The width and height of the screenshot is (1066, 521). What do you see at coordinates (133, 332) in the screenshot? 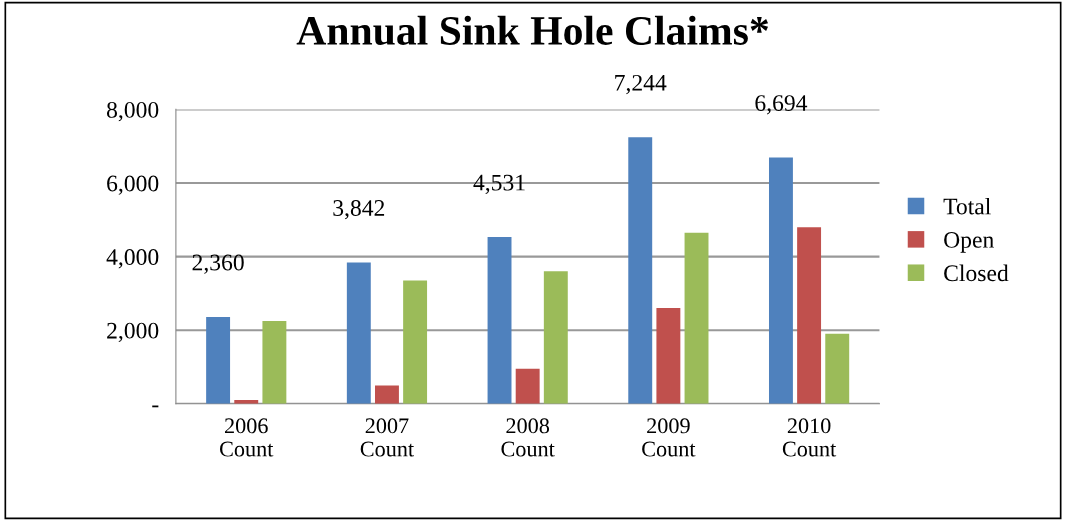
I see `y-tick-label: 2,000` at bounding box center [133, 332].